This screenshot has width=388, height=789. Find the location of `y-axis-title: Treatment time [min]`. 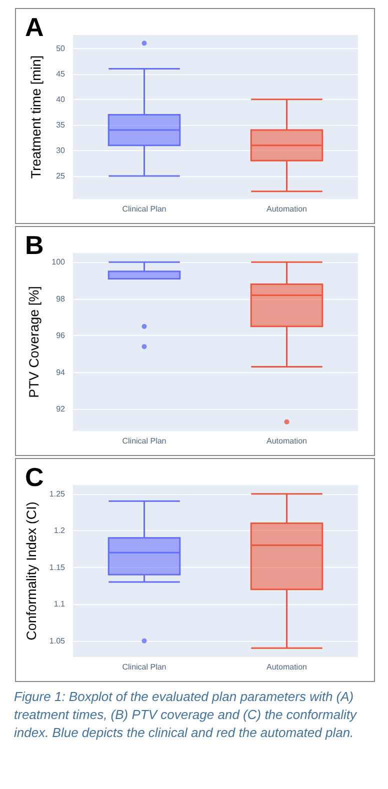

y-axis-title: Treatment time [min] is located at coordinates (36, 117).